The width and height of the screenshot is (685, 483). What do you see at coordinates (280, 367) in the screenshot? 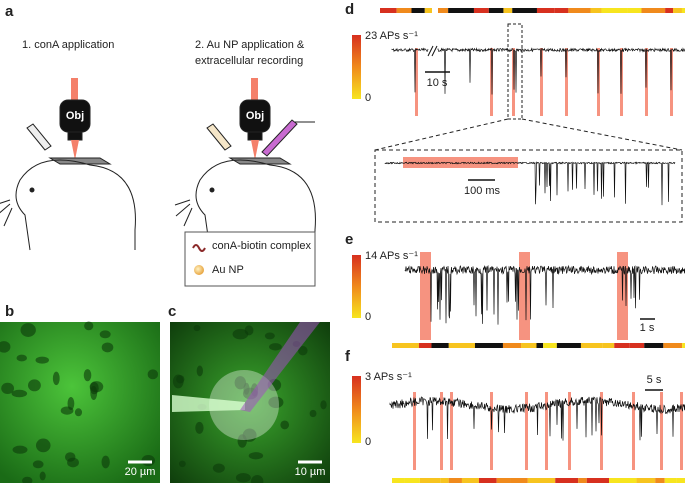
I see `electrode` at bounding box center [280, 367].